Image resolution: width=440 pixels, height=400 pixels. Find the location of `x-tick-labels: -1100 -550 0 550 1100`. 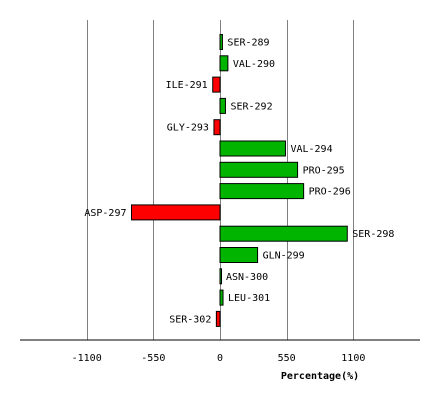

x-tick-labels: -1100 -550 0 550 1100 is located at coordinates (219, 358).